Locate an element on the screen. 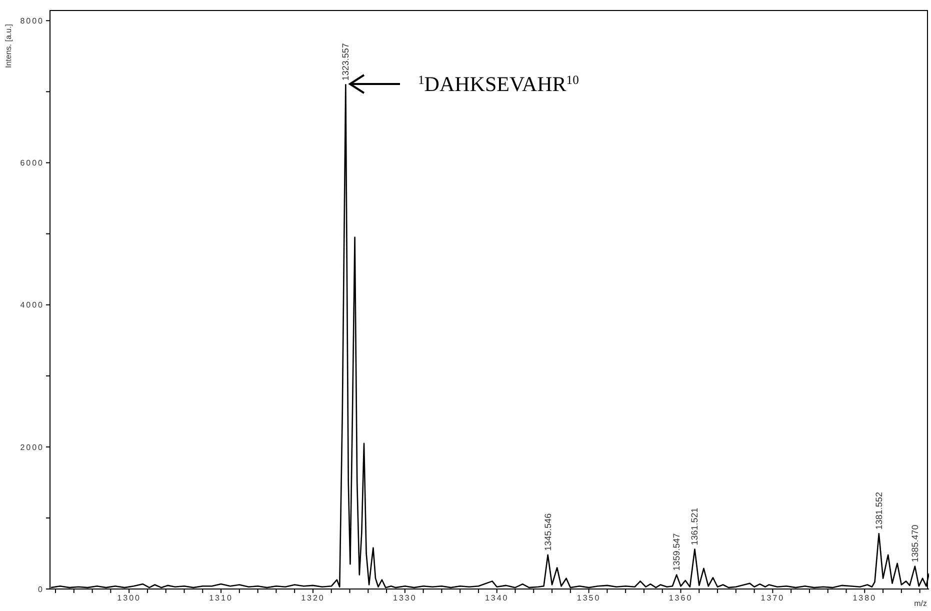  x-tick-label: 1320 is located at coordinates (313, 598).